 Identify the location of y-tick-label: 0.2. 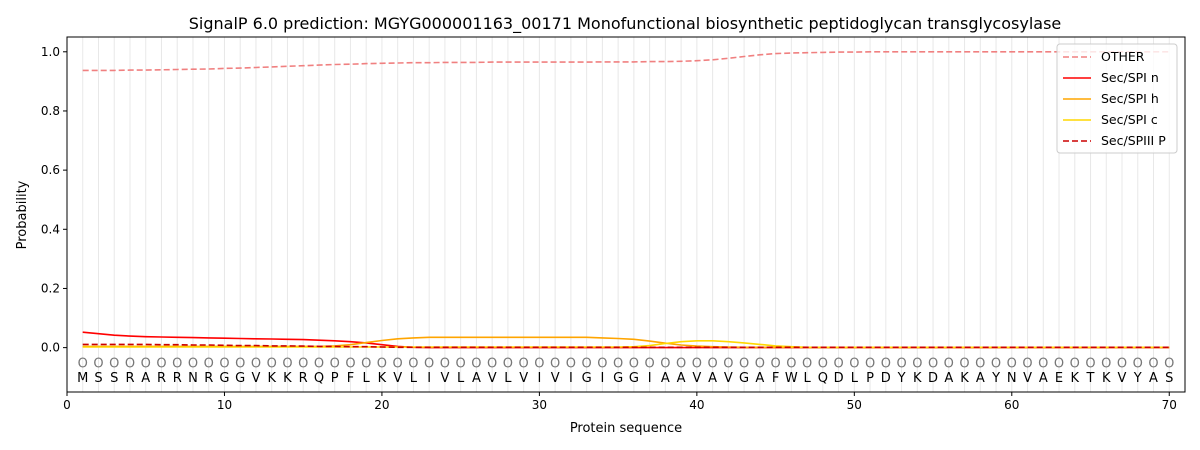
(50, 288).